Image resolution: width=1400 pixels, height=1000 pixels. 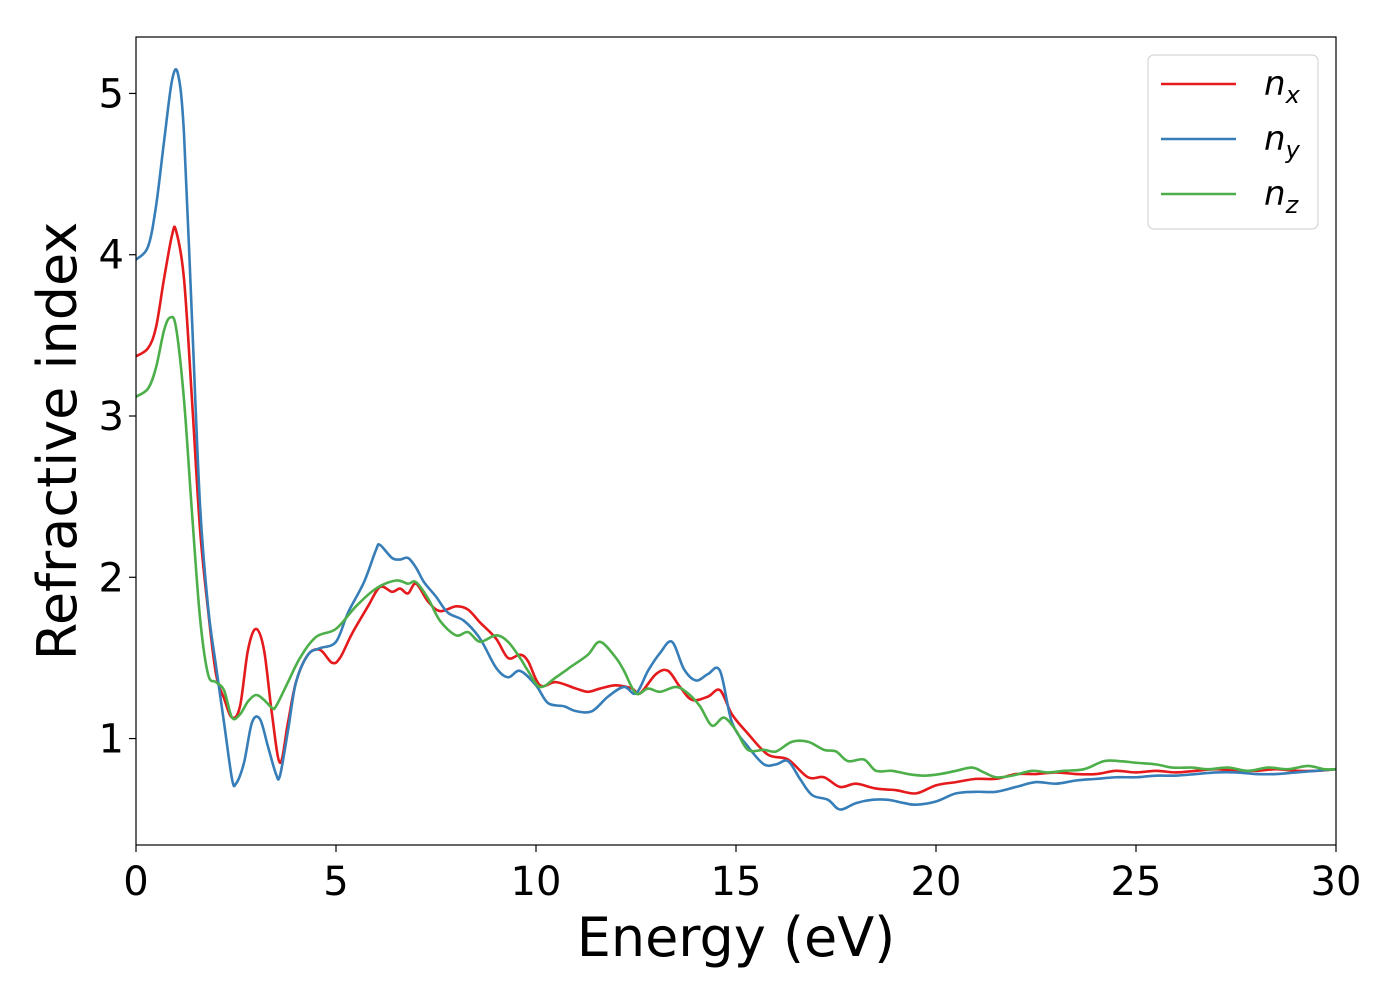 What do you see at coordinates (335, 882) in the screenshot?
I see `x-tick-label: 5` at bounding box center [335, 882].